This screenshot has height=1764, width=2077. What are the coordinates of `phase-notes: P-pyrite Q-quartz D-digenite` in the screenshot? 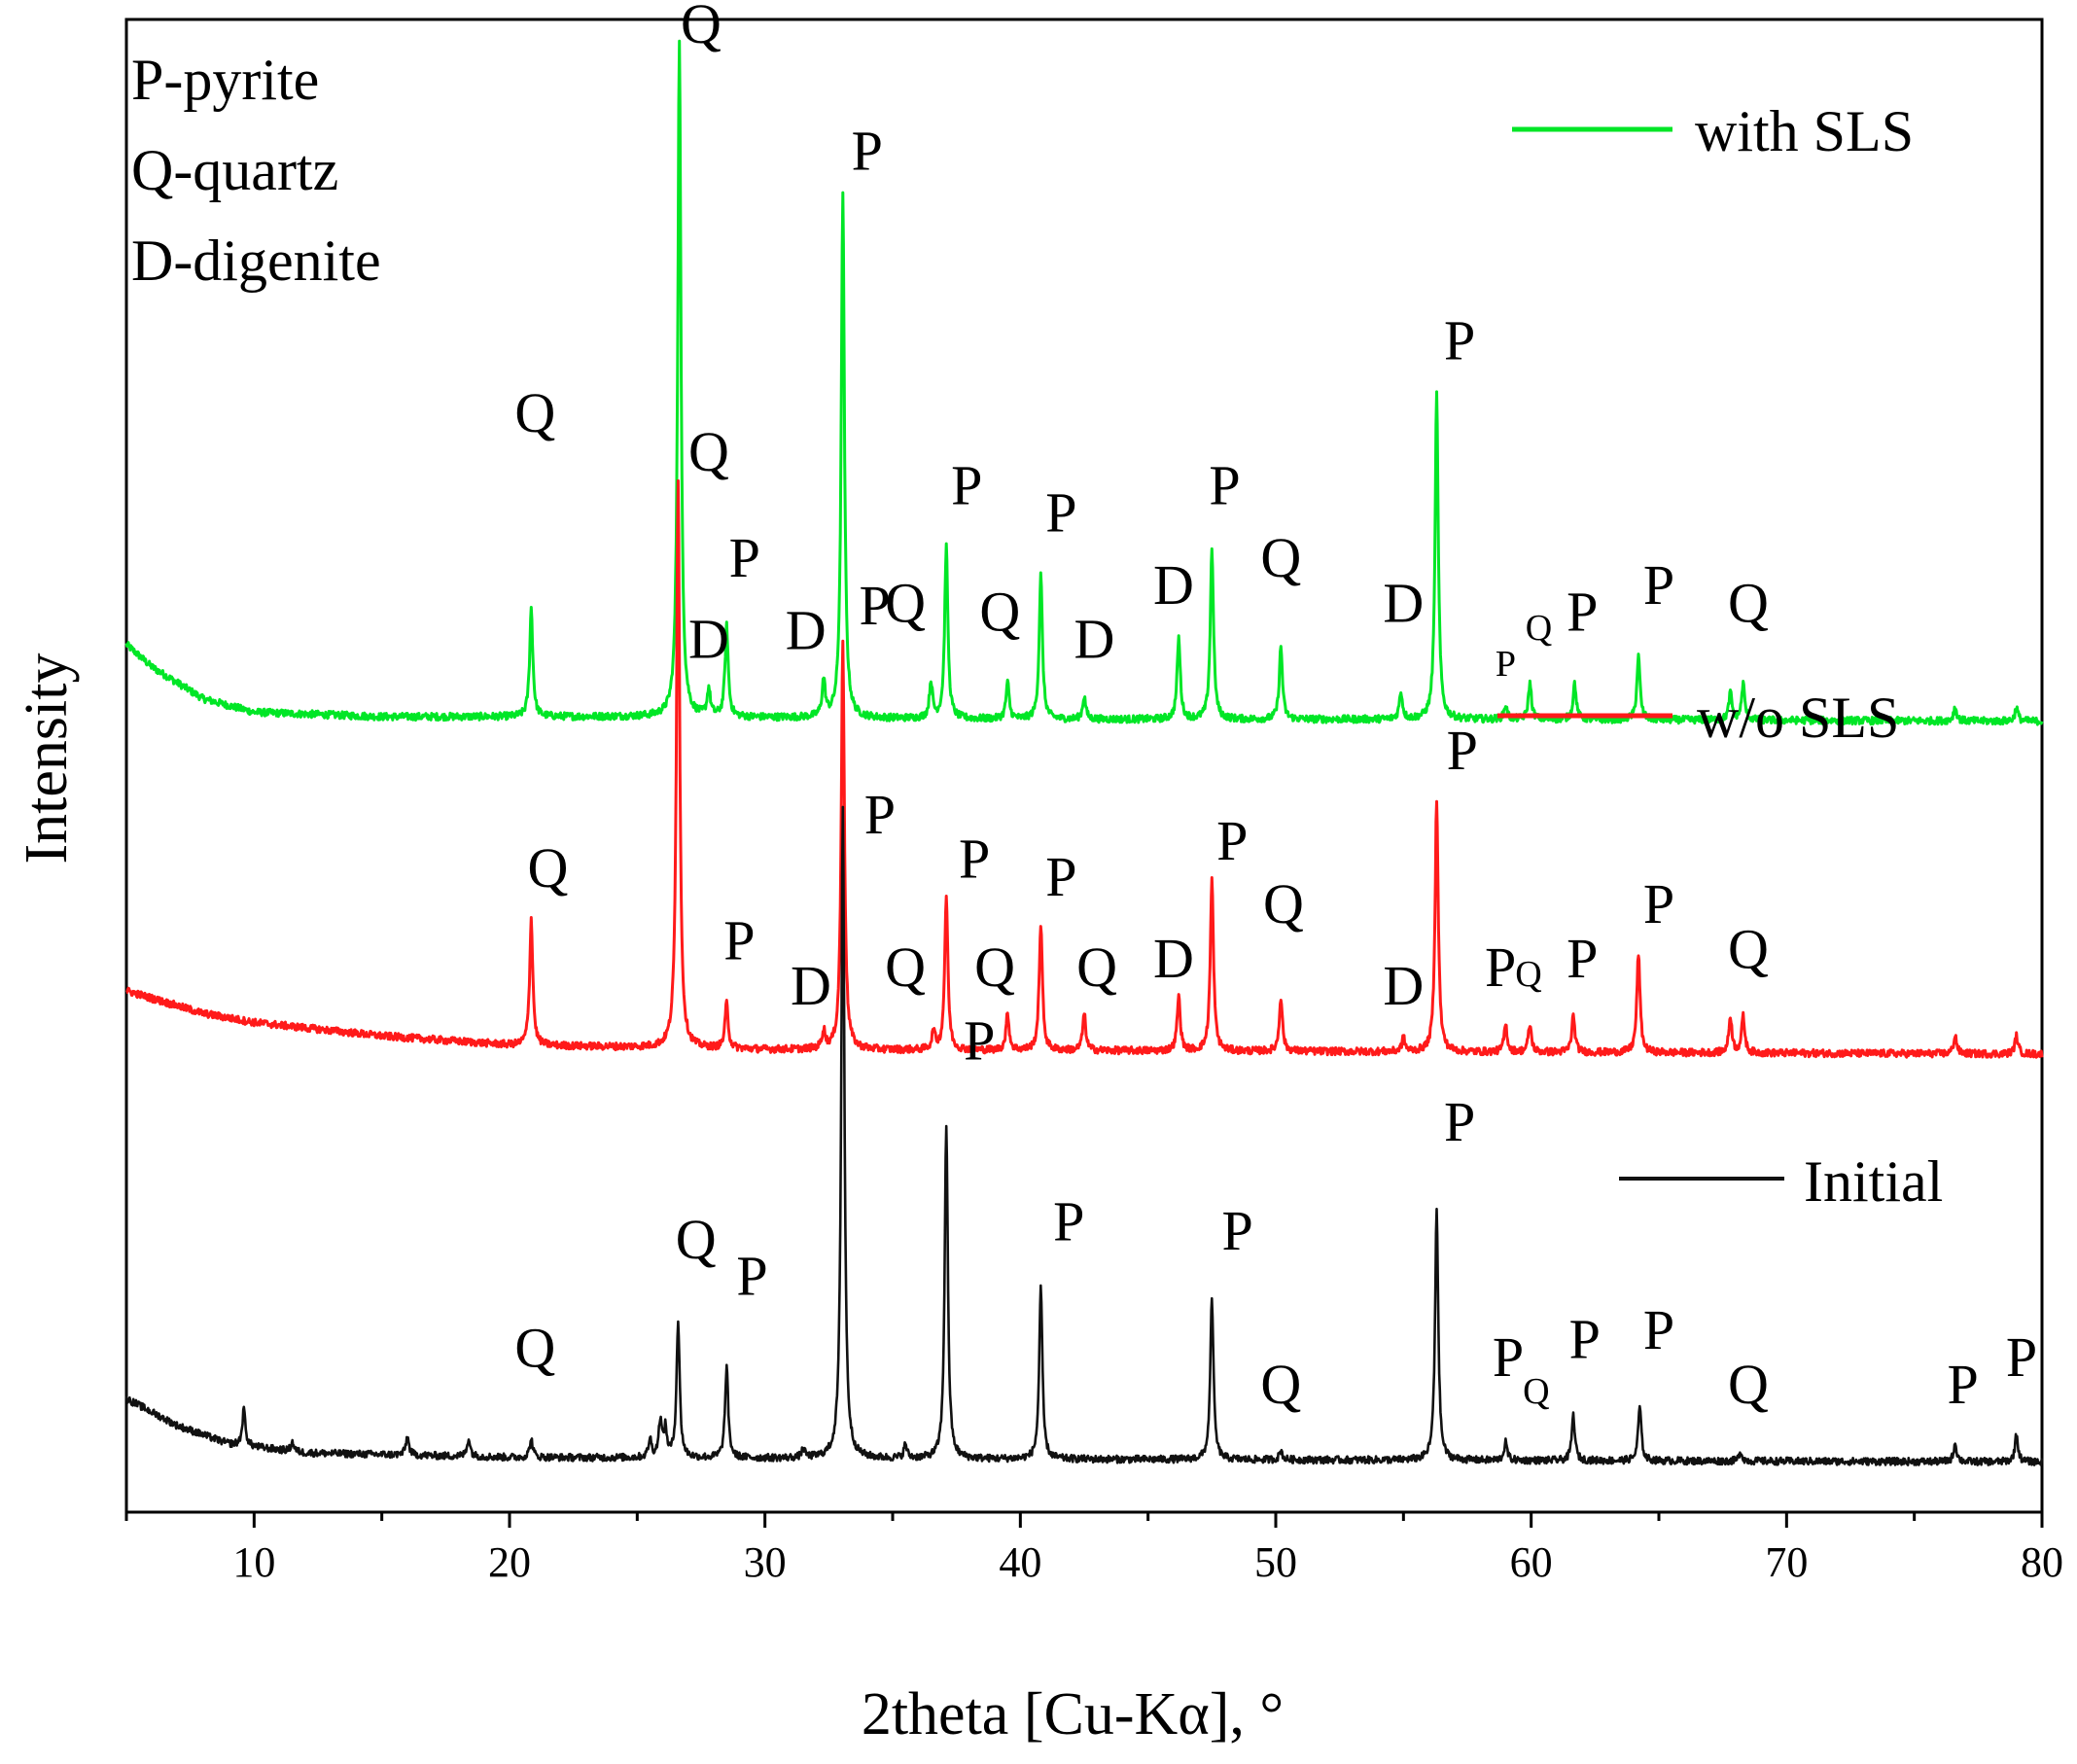 It's located at (256, 170).